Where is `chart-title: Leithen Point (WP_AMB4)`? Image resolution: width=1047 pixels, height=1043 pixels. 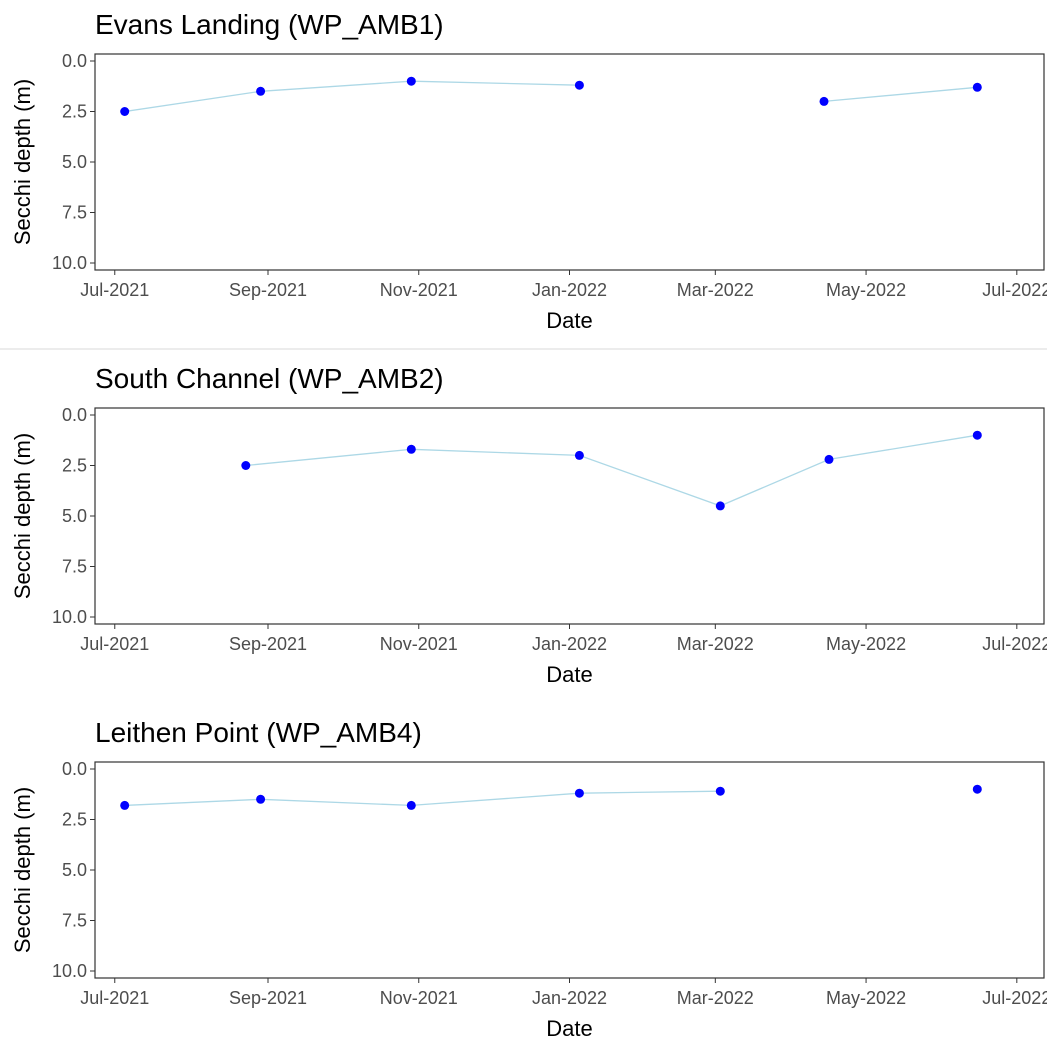
chart-title: Leithen Point (WP_AMB4) is located at coordinates (258, 732).